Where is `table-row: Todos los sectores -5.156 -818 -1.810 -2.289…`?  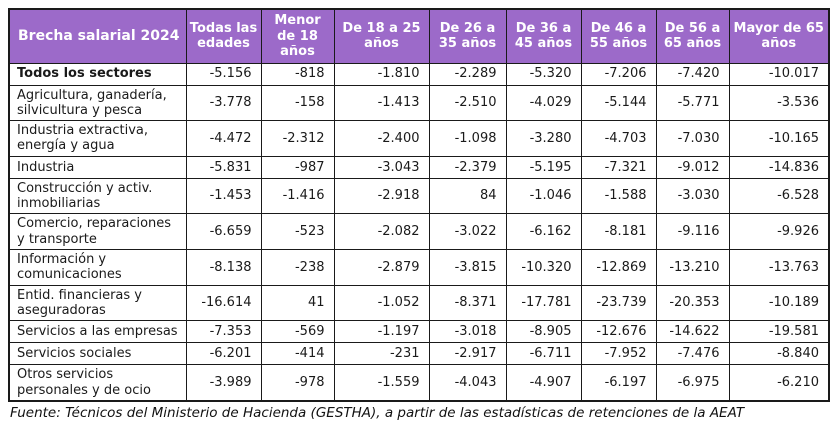 table-row: Todos los sectores -5.156 -818 -1.810 -2.289… is located at coordinates (419, 74).